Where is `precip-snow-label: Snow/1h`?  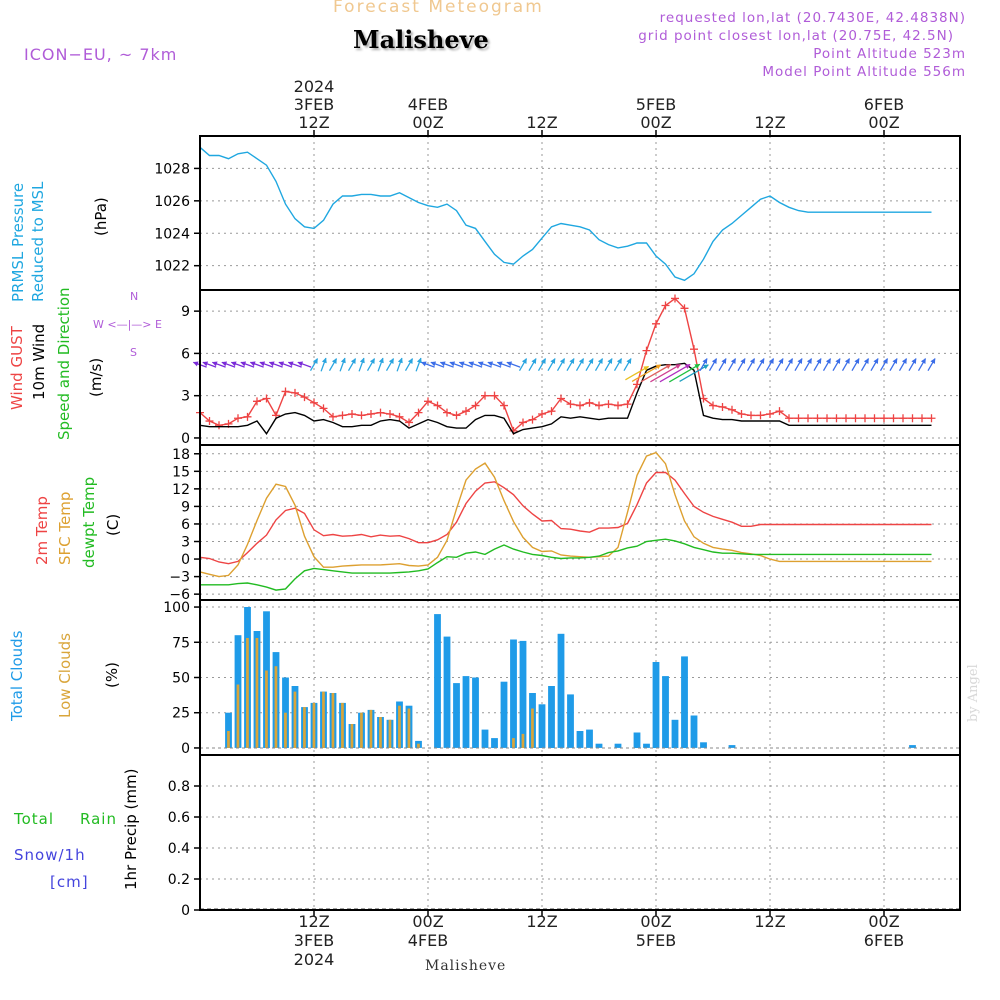 precip-snow-label: Snow/1h is located at coordinates (50, 855).